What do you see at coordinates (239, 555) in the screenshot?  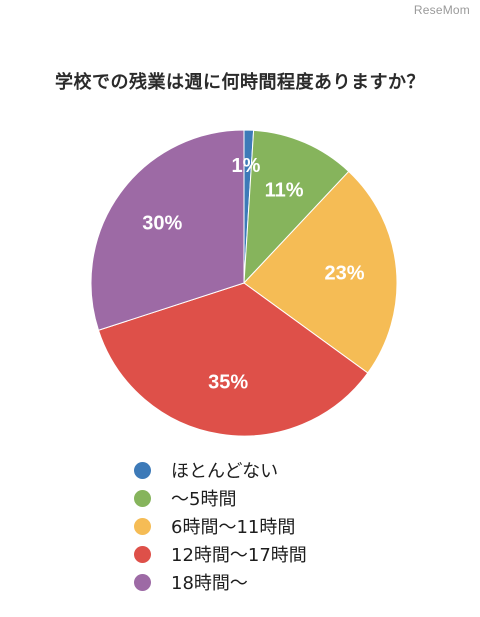 I see `legend-label: 12時間〜17時間` at bounding box center [239, 555].